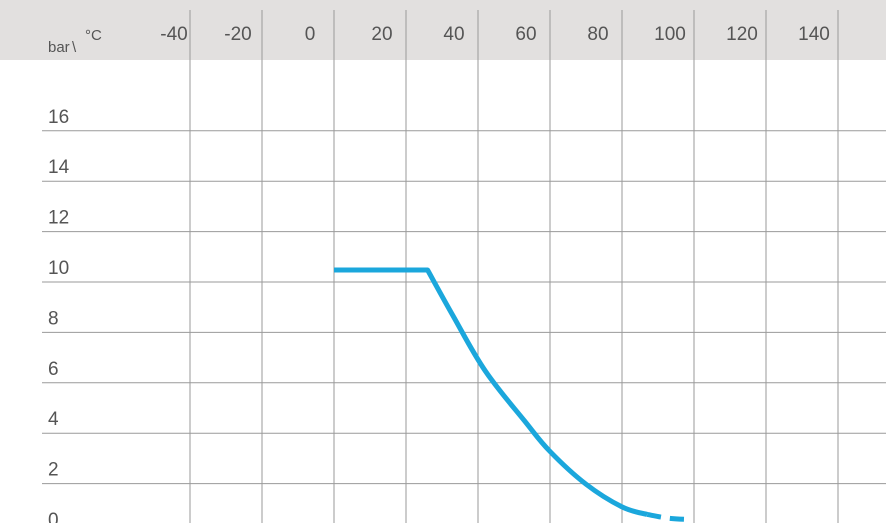 The height and width of the screenshot is (528, 886). What do you see at coordinates (814, 34) in the screenshot?
I see `x-tick-label: 140` at bounding box center [814, 34].